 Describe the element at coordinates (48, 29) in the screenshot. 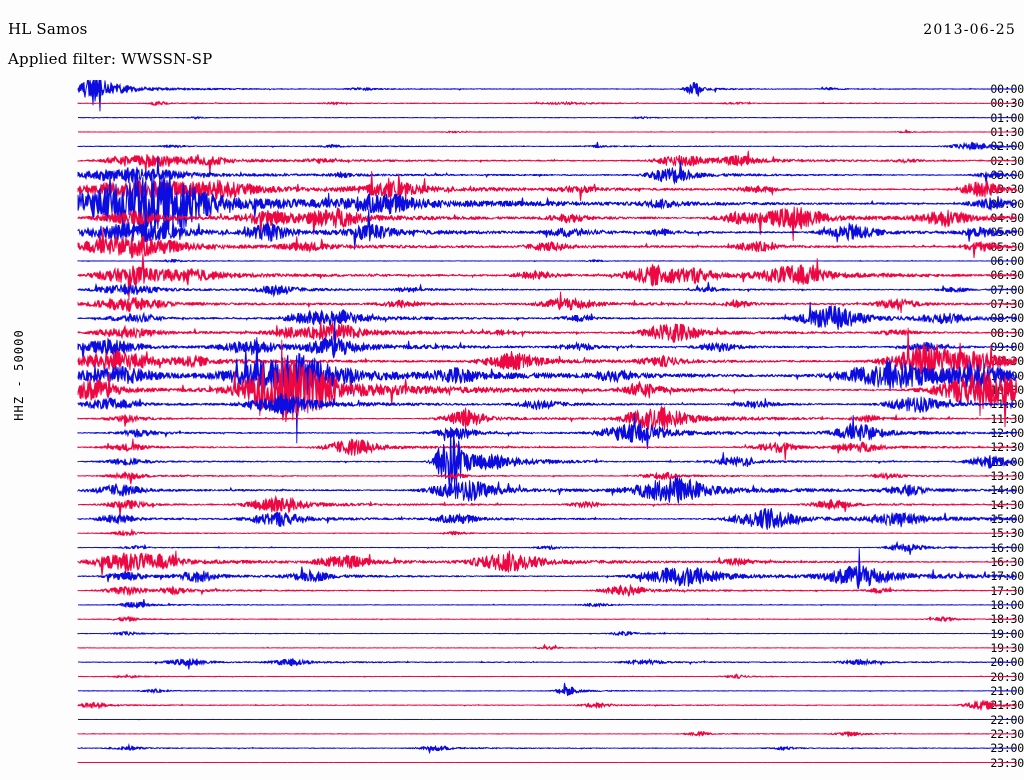

I see `station-title: HL Samos` at that location.